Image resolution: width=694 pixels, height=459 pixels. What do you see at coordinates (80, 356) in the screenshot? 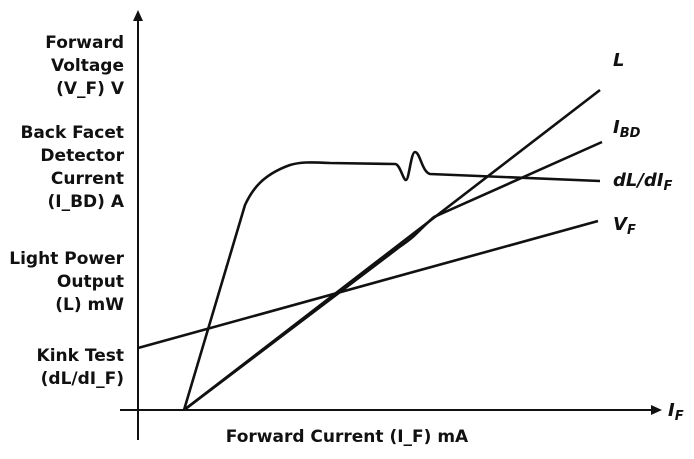
I see `y-label-line: Kink Test` at bounding box center [80, 356].